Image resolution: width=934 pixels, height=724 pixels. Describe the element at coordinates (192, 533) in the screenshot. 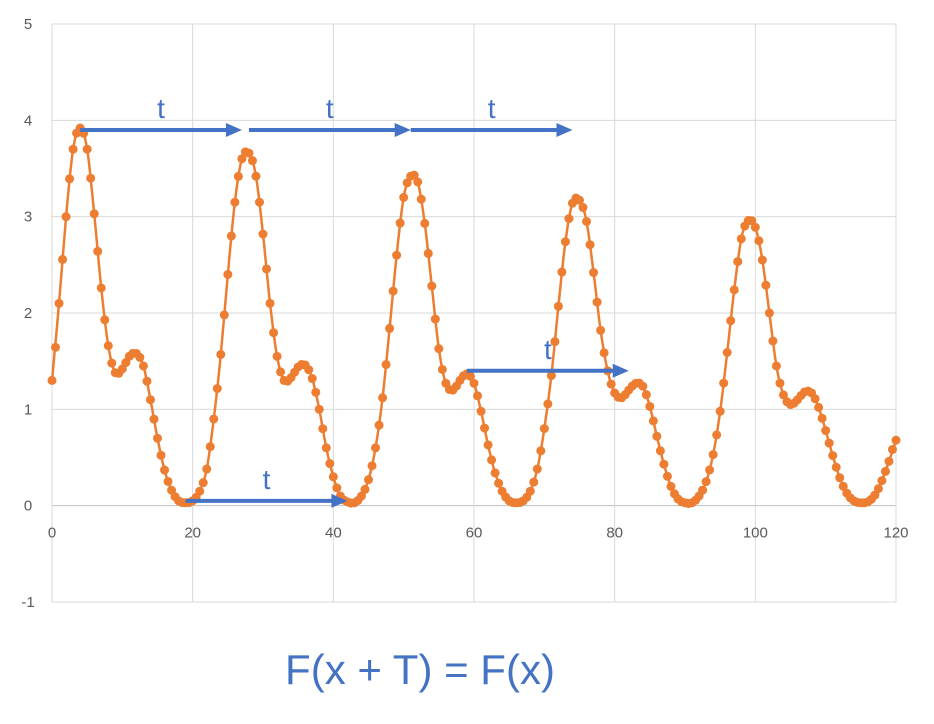

I see `x-tick-label: 20` at that location.